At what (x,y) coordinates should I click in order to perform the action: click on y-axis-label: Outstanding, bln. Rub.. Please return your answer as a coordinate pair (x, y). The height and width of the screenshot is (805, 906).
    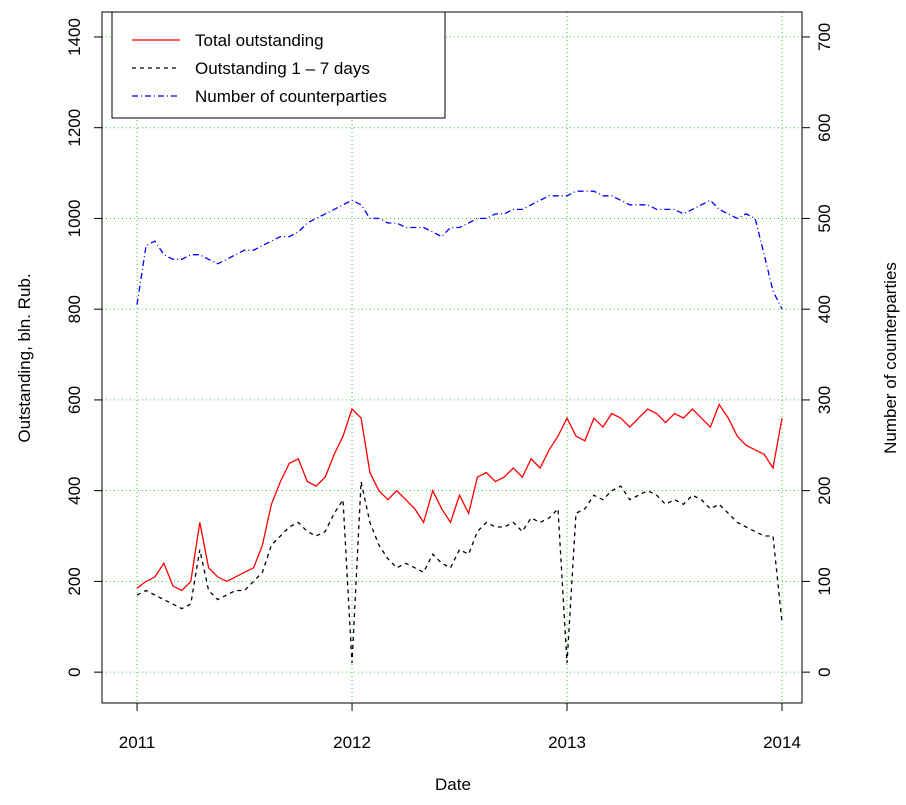
    Looking at the image, I should click on (24, 357).